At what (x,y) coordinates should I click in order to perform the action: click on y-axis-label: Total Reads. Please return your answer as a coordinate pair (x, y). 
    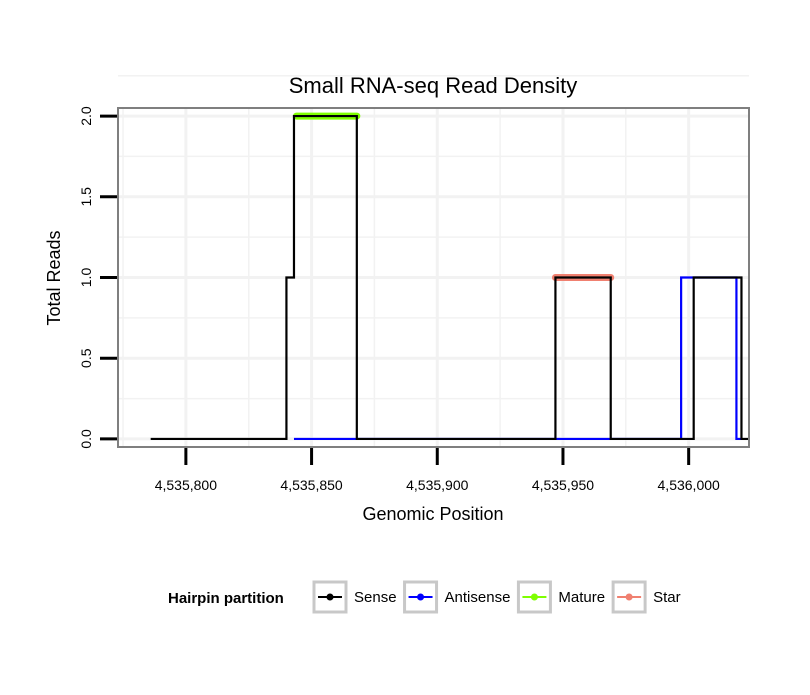
    Looking at the image, I should click on (54, 277).